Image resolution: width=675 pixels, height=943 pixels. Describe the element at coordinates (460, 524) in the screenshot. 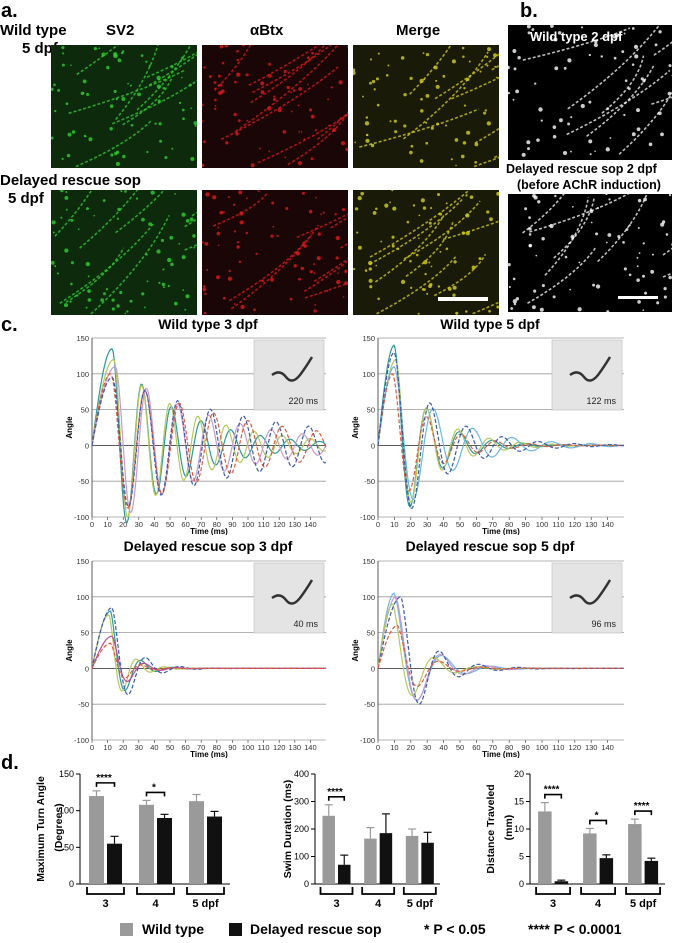

I see `x-tick-label: 50` at that location.